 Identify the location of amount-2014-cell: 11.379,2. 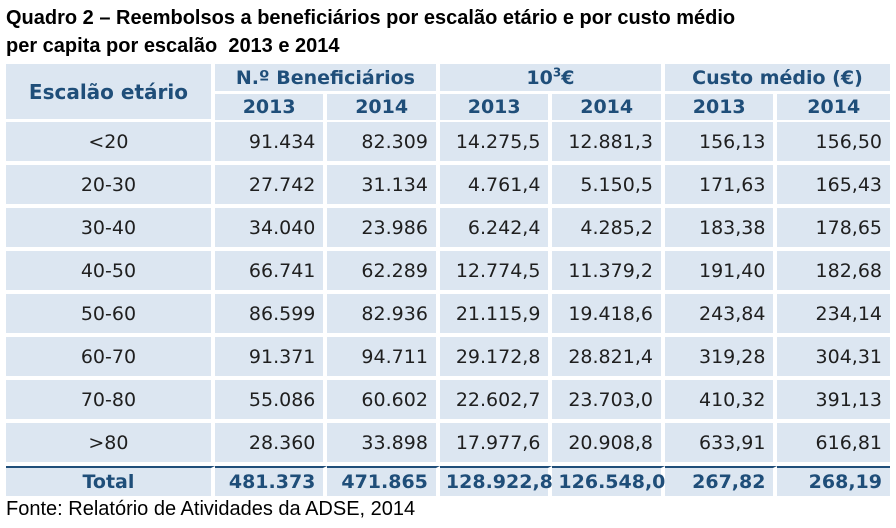
(608, 272).